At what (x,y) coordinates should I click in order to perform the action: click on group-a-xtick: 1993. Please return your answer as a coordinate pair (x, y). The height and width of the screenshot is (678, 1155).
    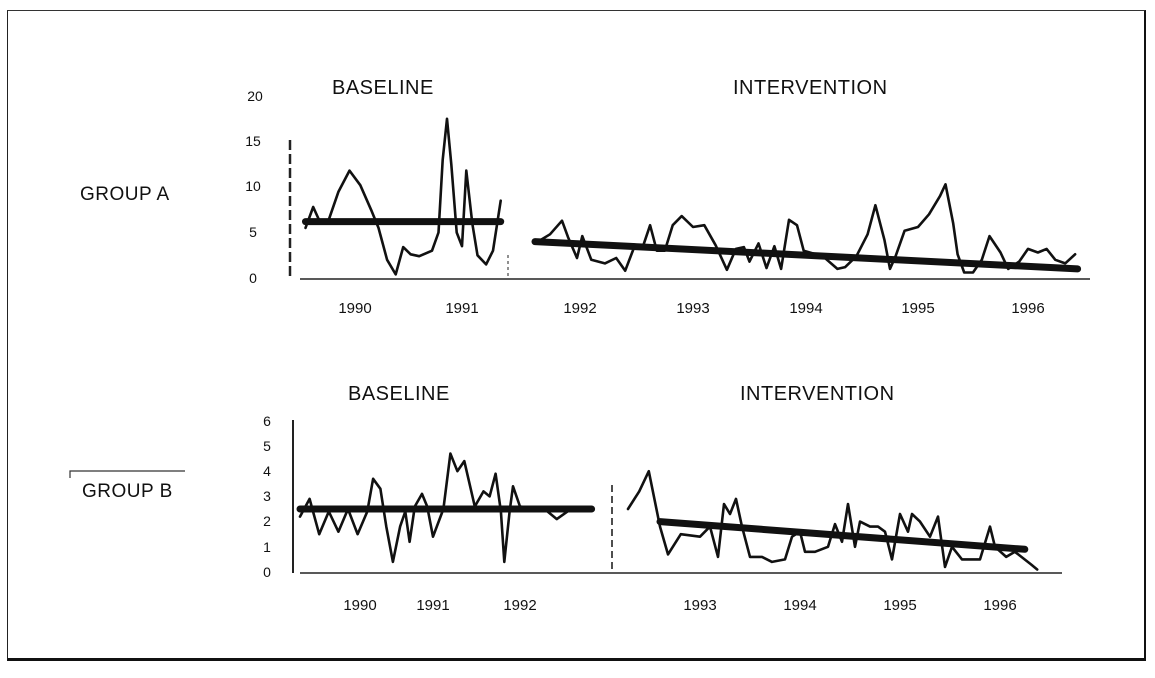
    Looking at the image, I should click on (692, 308).